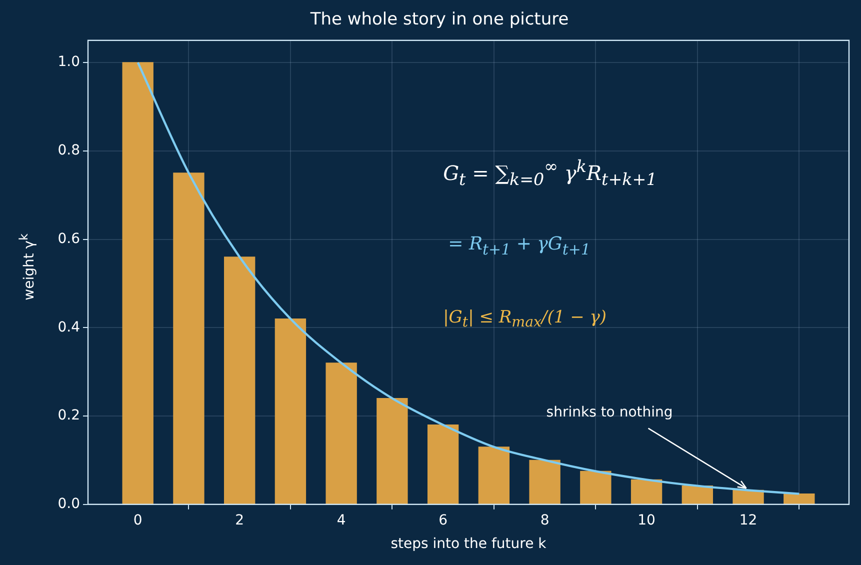 The height and width of the screenshot is (565, 861). Describe the element at coordinates (137, 520) in the screenshot. I see `x-tick-label: 0` at that location.